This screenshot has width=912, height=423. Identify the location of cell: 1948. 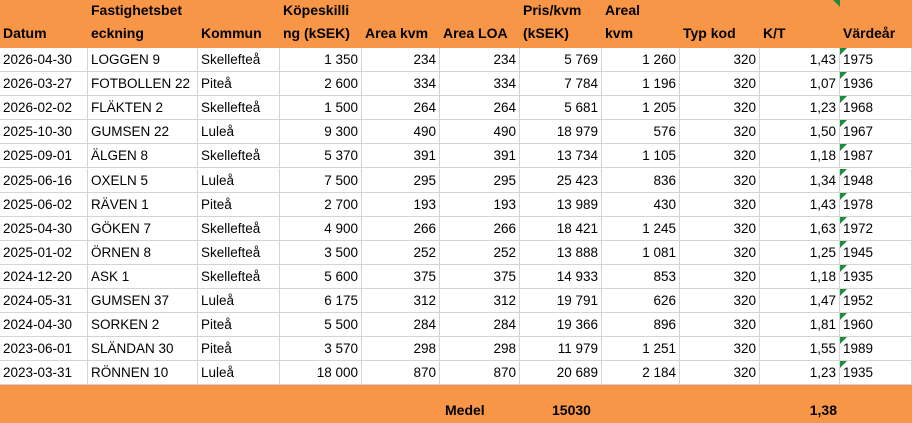
(876, 180).